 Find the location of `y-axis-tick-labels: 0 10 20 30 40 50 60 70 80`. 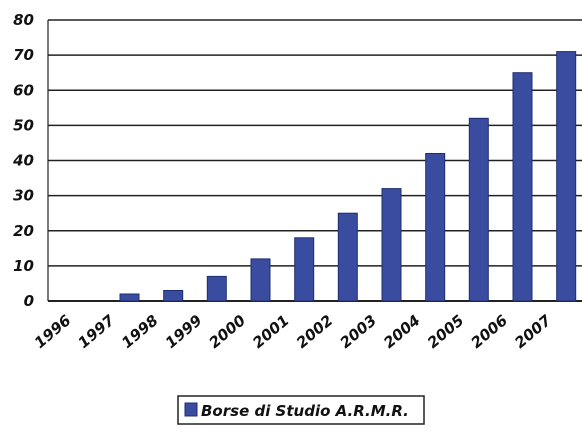

y-axis-tick-labels: 0 10 20 30 40 50 60 70 80 is located at coordinates (23, 160).